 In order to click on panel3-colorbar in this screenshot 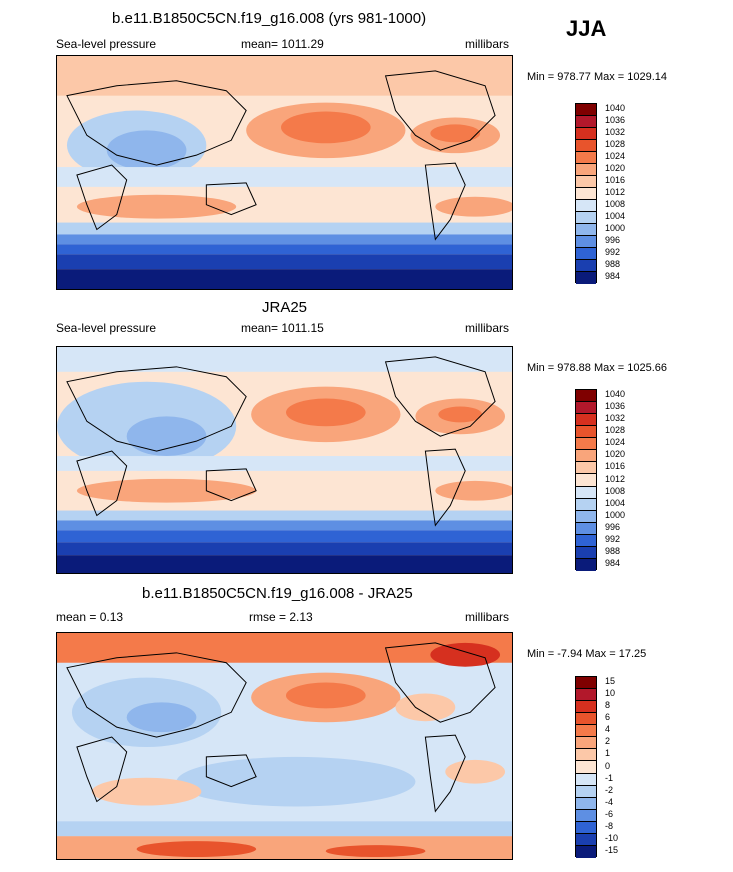, I will do `click(586, 767)`.